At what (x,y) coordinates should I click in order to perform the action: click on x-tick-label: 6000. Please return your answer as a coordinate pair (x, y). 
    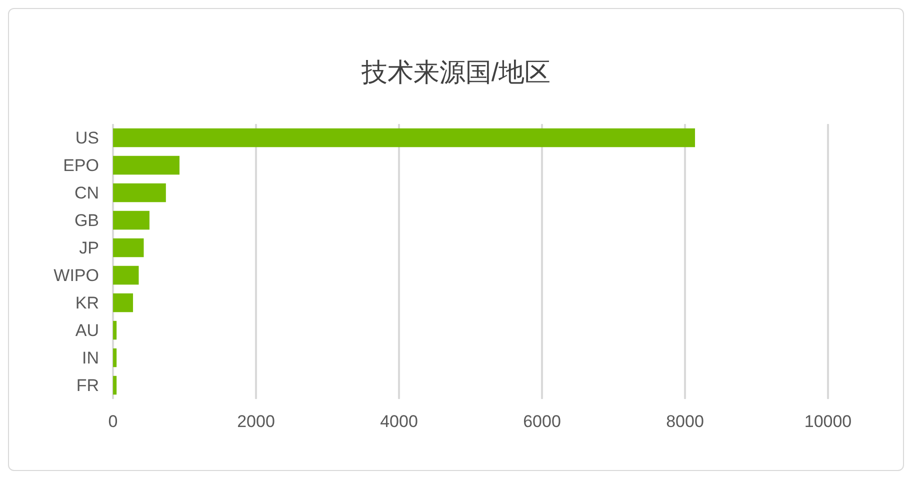
    Looking at the image, I should click on (542, 421).